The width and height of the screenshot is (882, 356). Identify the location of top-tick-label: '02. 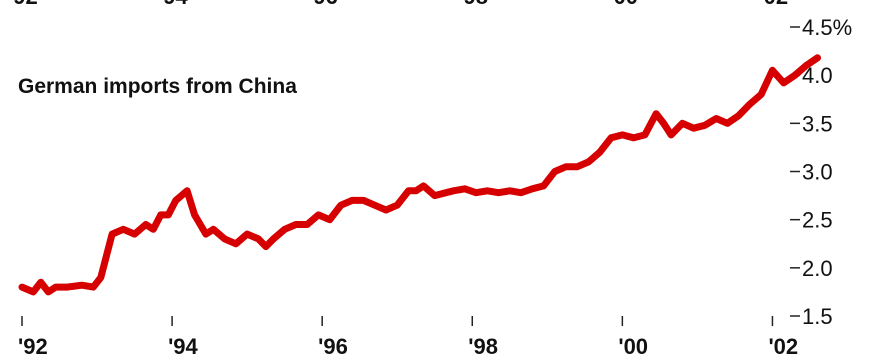
(773, 4).